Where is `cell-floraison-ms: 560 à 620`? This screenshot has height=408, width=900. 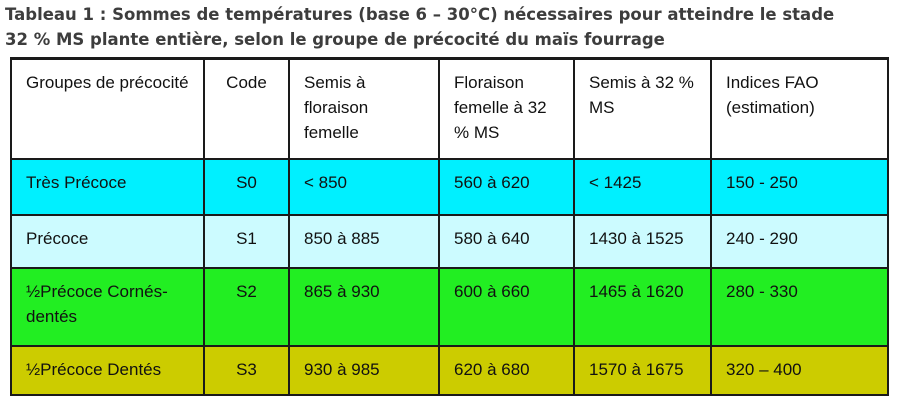 cell-floraison-ms: 560 à 620 is located at coordinates (506, 186).